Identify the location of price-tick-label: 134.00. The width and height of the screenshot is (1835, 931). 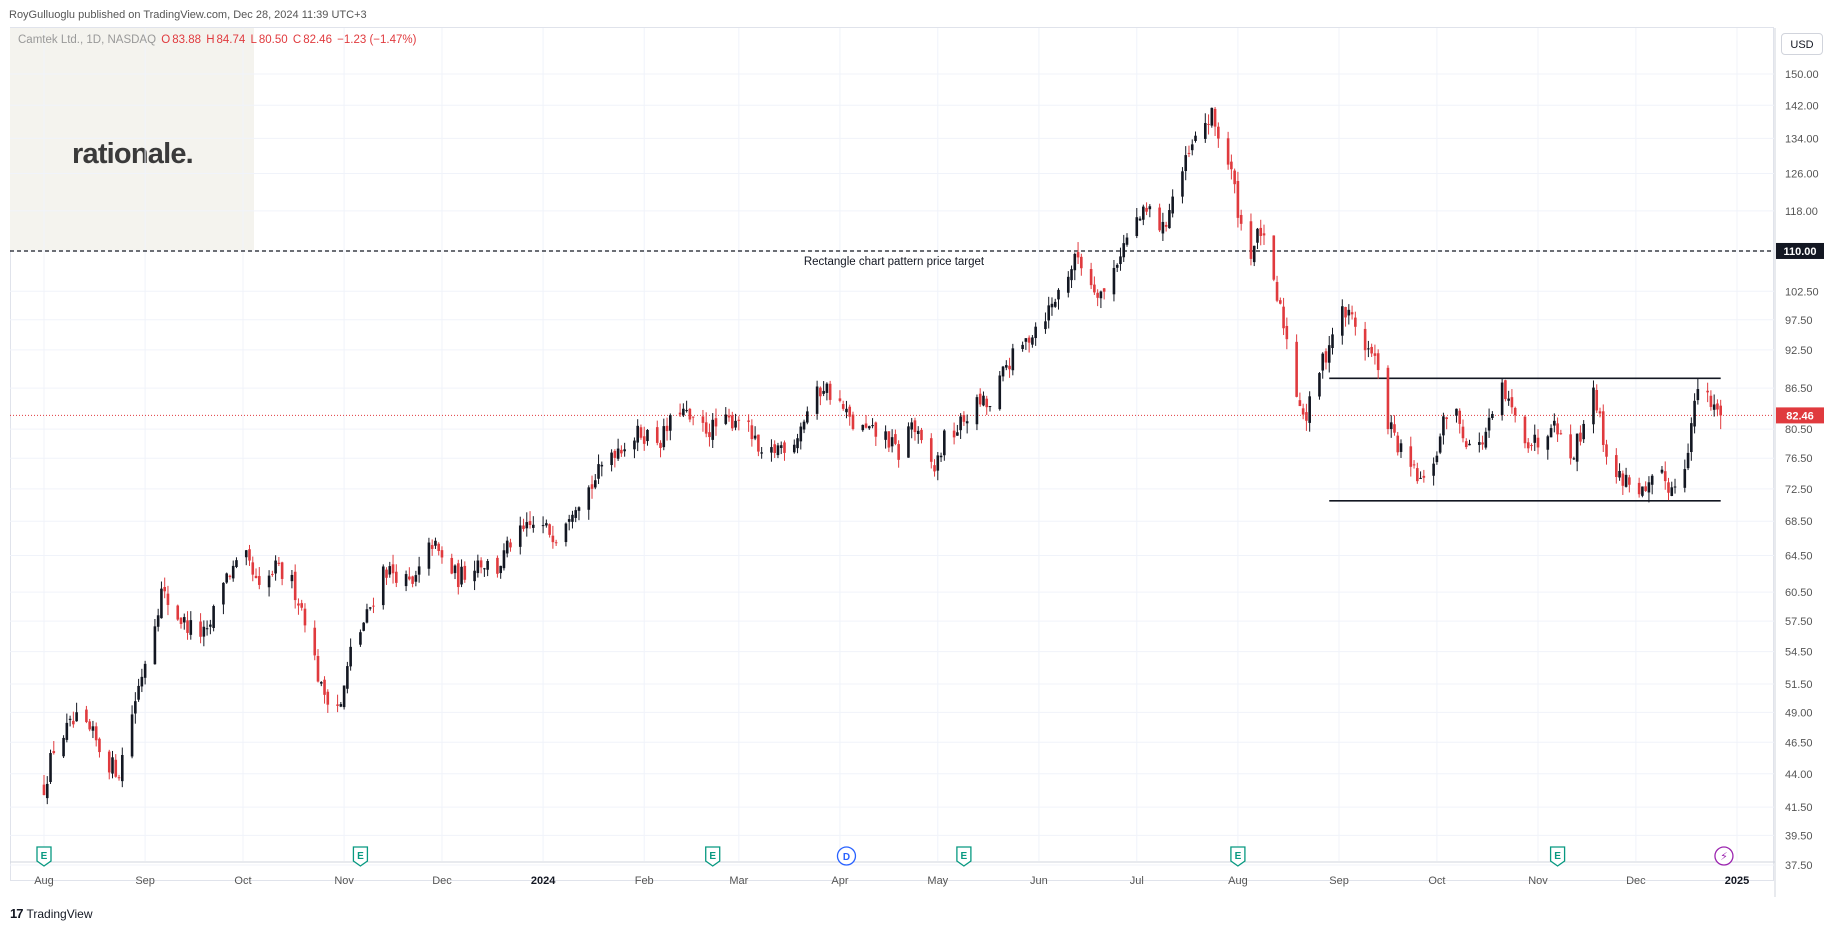
(1802, 139).